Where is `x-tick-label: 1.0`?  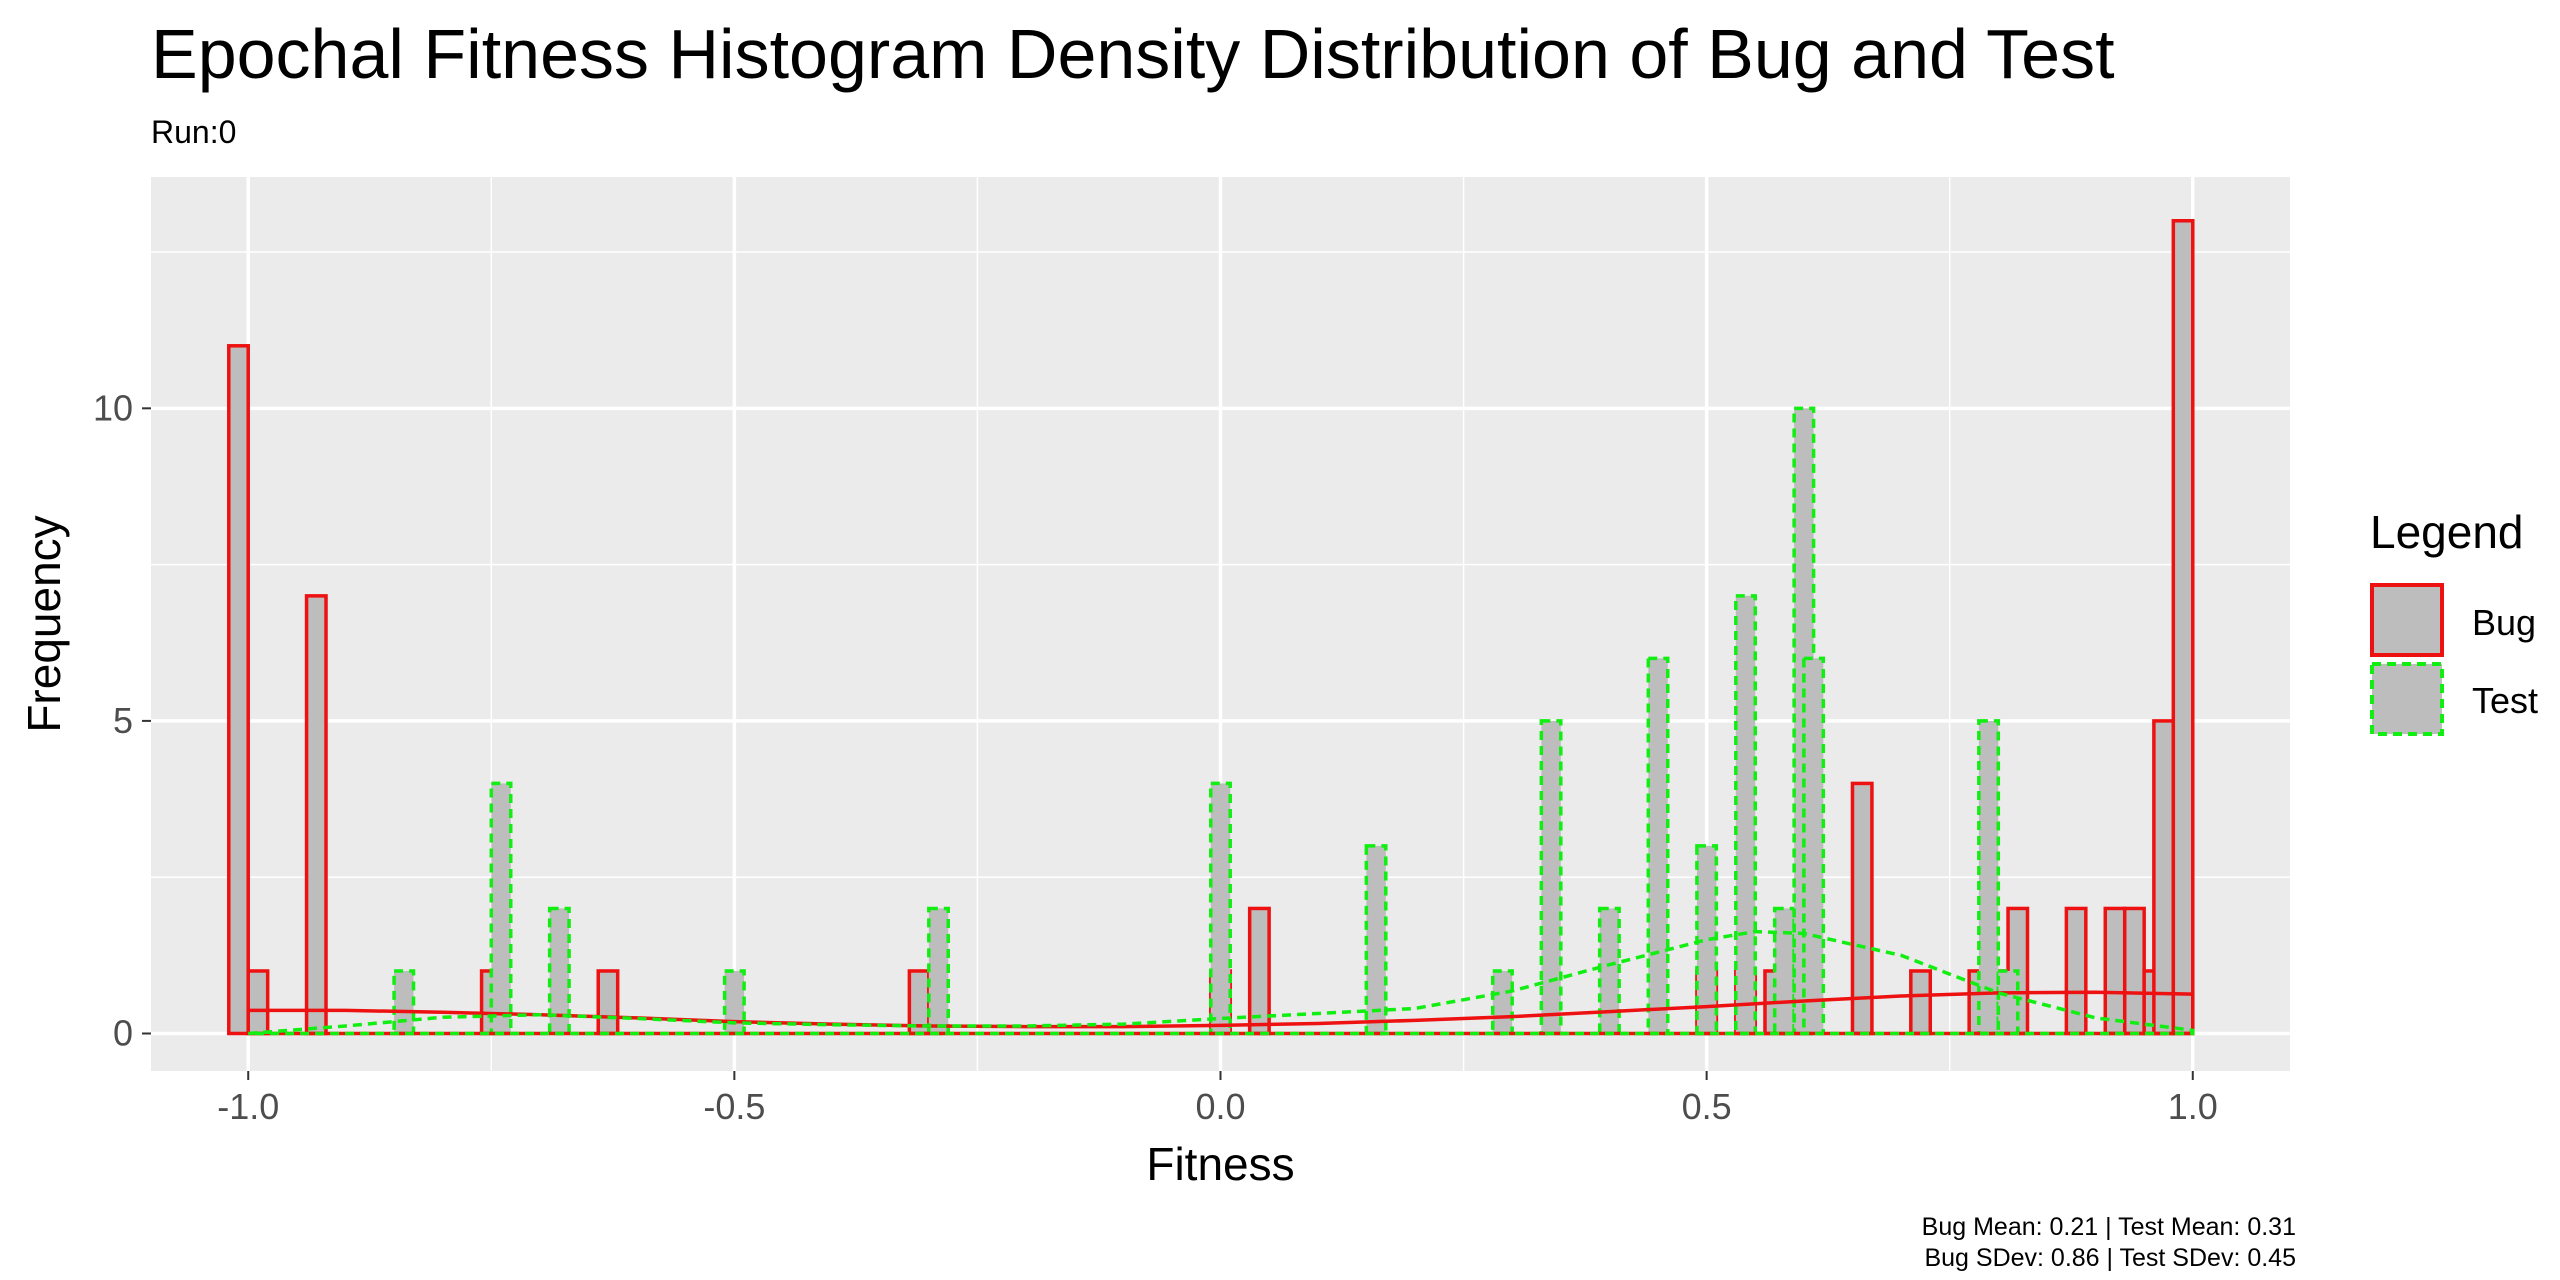
x-tick-label: 1.0 is located at coordinates (2193, 1106).